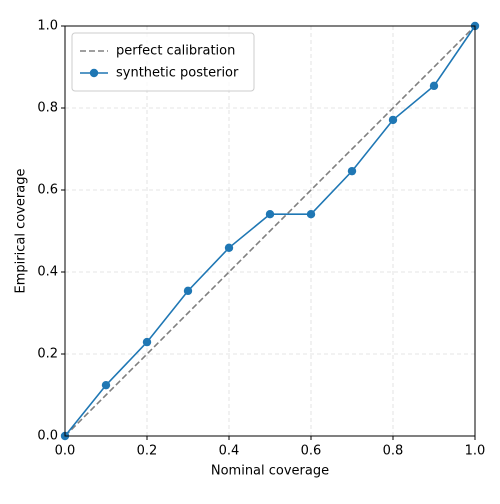  Describe the element at coordinates (21, 231) in the screenshot. I see `y-axis-label: Empirical coverage` at that location.